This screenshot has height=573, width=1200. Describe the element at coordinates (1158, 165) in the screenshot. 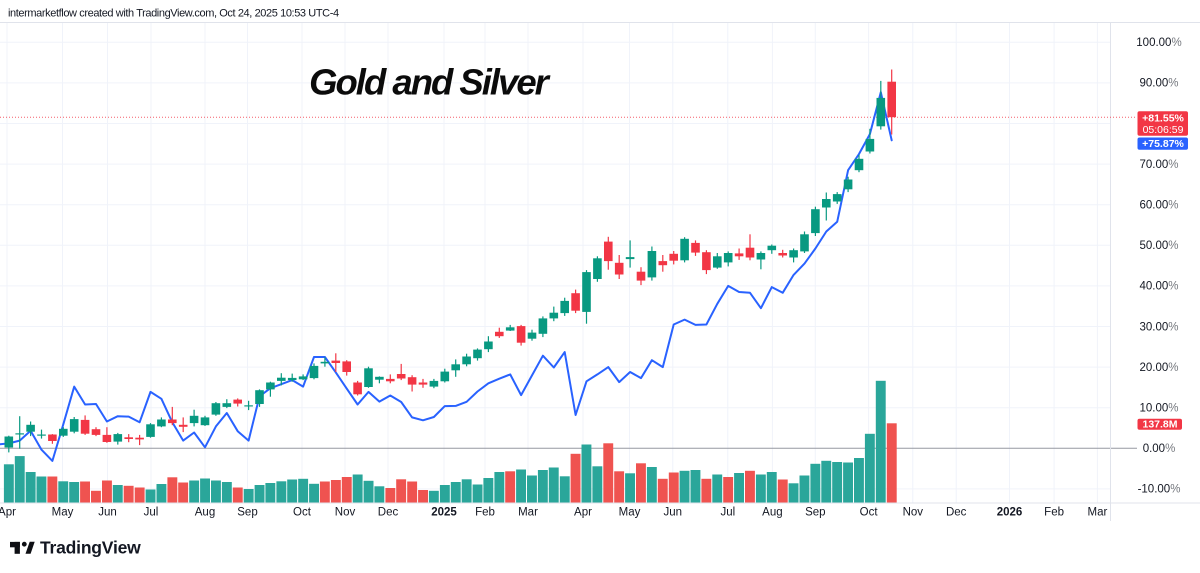

I see `svg-text: 70.00%` at that location.